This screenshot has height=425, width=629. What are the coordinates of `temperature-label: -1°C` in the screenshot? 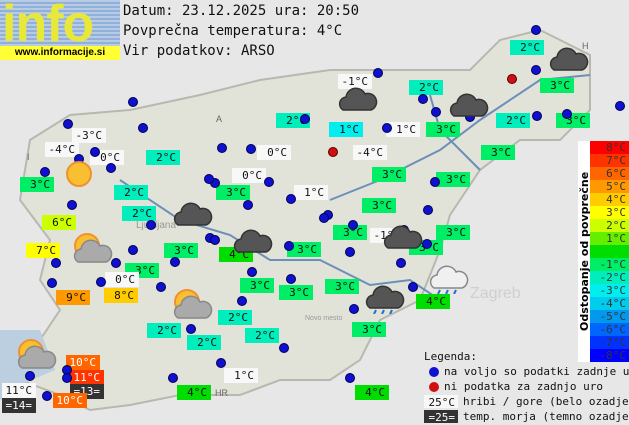 It's located at (355, 81).